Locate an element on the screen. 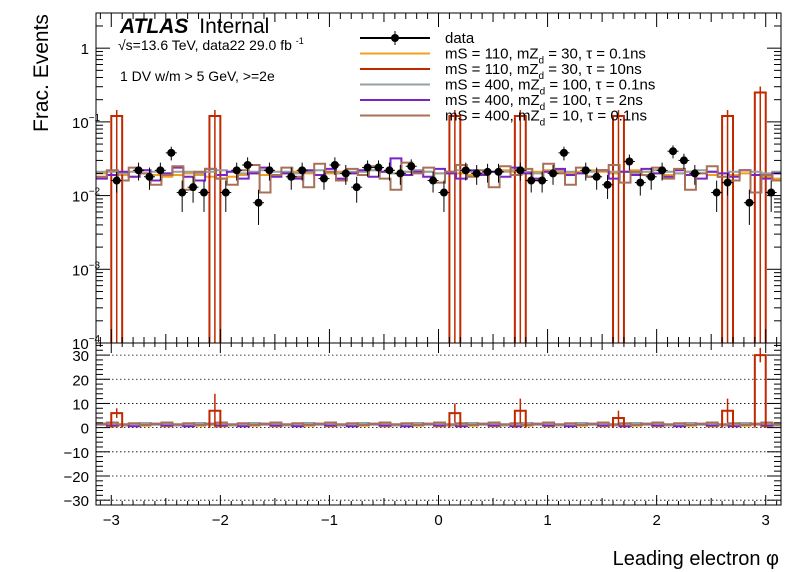 The height and width of the screenshot is (572, 796). legend-text-rest: = 100, τ = 0.1ns is located at coordinates (600, 85).